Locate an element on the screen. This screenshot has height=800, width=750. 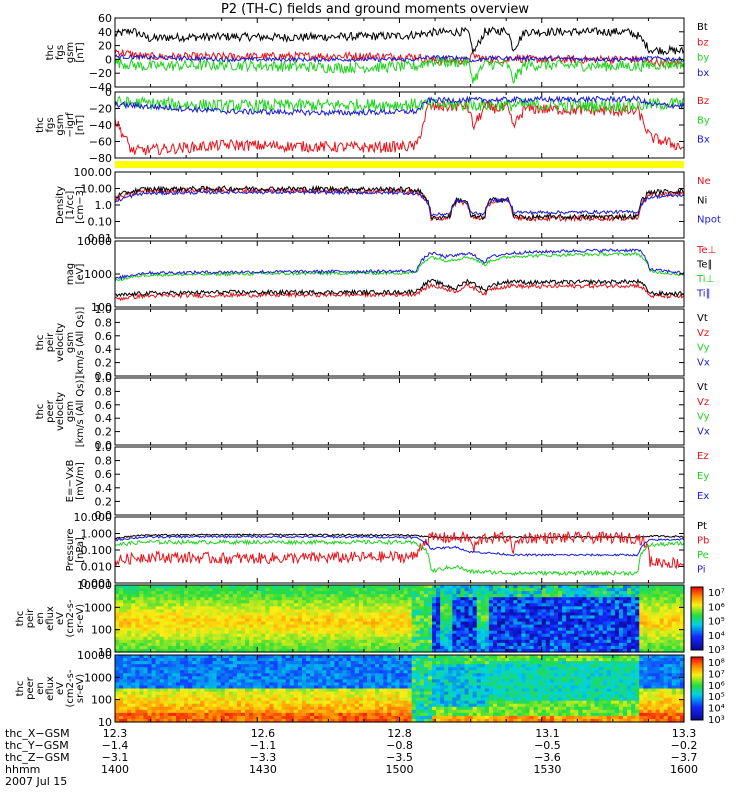
peir_spectrogram-colorbar is located at coordinates (697, 618).